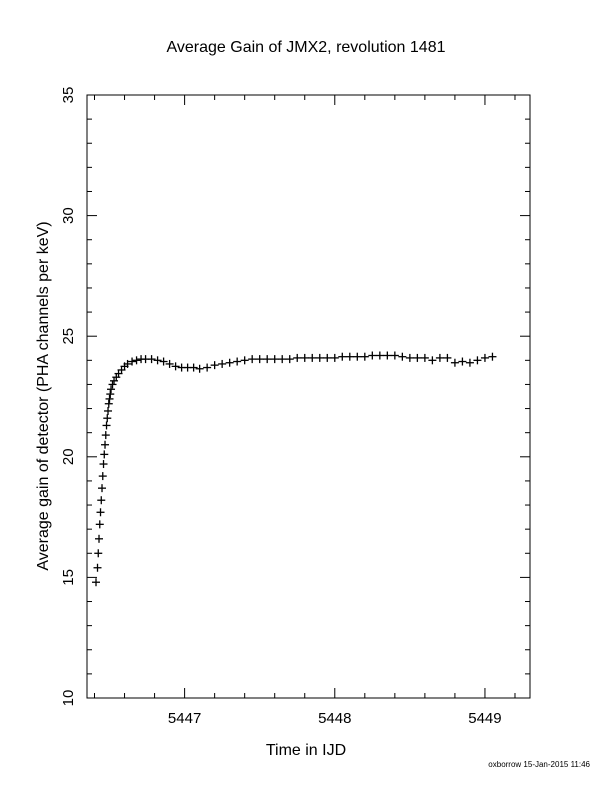  I want to click on y-tick-label: 35, so click(68, 95).